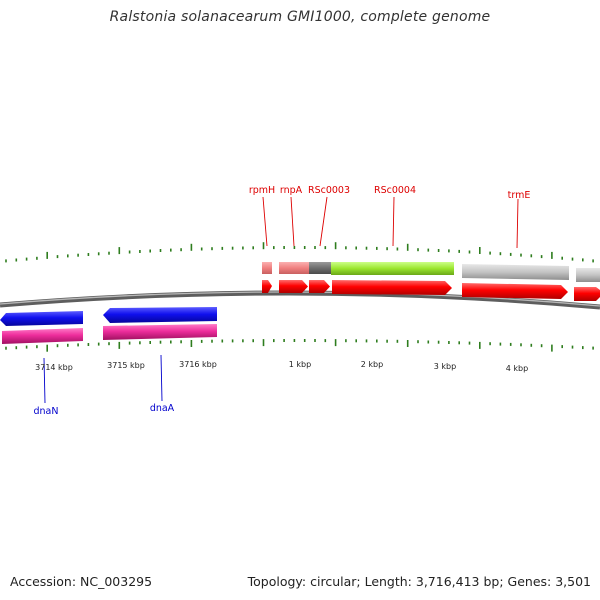  Describe the element at coordinates (160, 332) in the screenshot. I see `feature-block-dnaa` at that location.